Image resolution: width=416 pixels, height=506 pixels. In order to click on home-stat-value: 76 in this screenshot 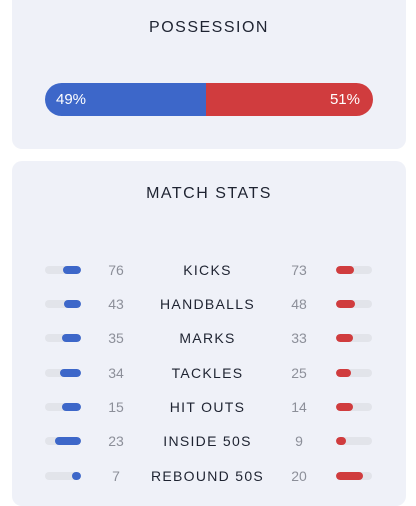, I will do `click(116, 270)`.